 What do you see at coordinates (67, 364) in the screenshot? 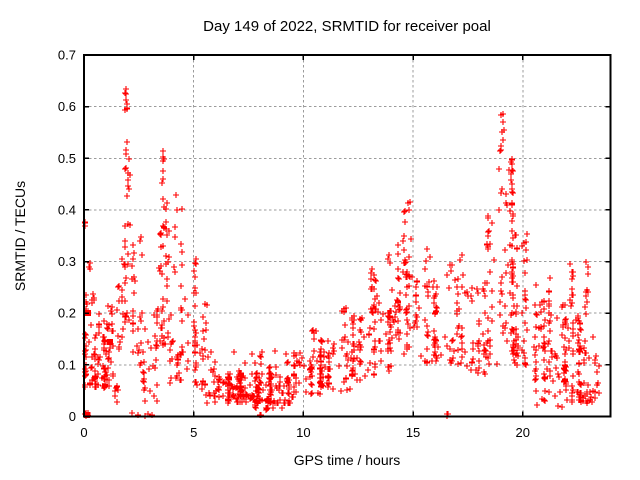
I see `y-tick-label: 0.1` at bounding box center [67, 364].